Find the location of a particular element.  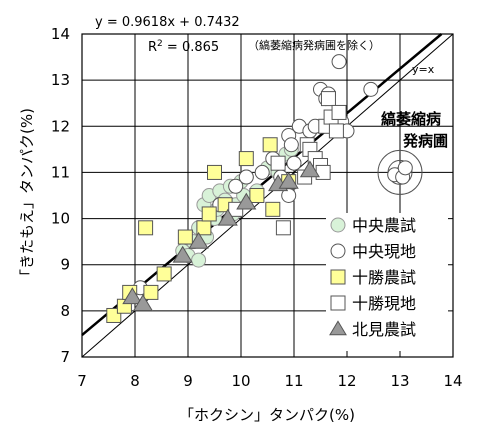

regression-equation: y = 0.9618x + 0.7432 is located at coordinates (167, 22).